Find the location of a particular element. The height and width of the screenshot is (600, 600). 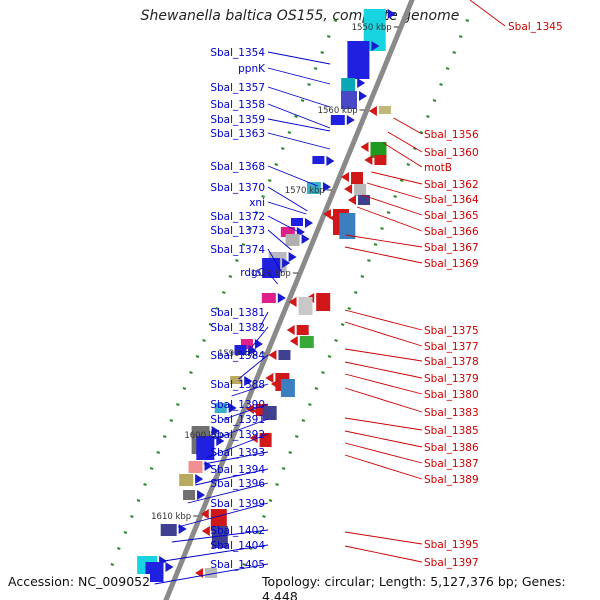

left-gene-label: rdgC is located at coordinates (252, 273).